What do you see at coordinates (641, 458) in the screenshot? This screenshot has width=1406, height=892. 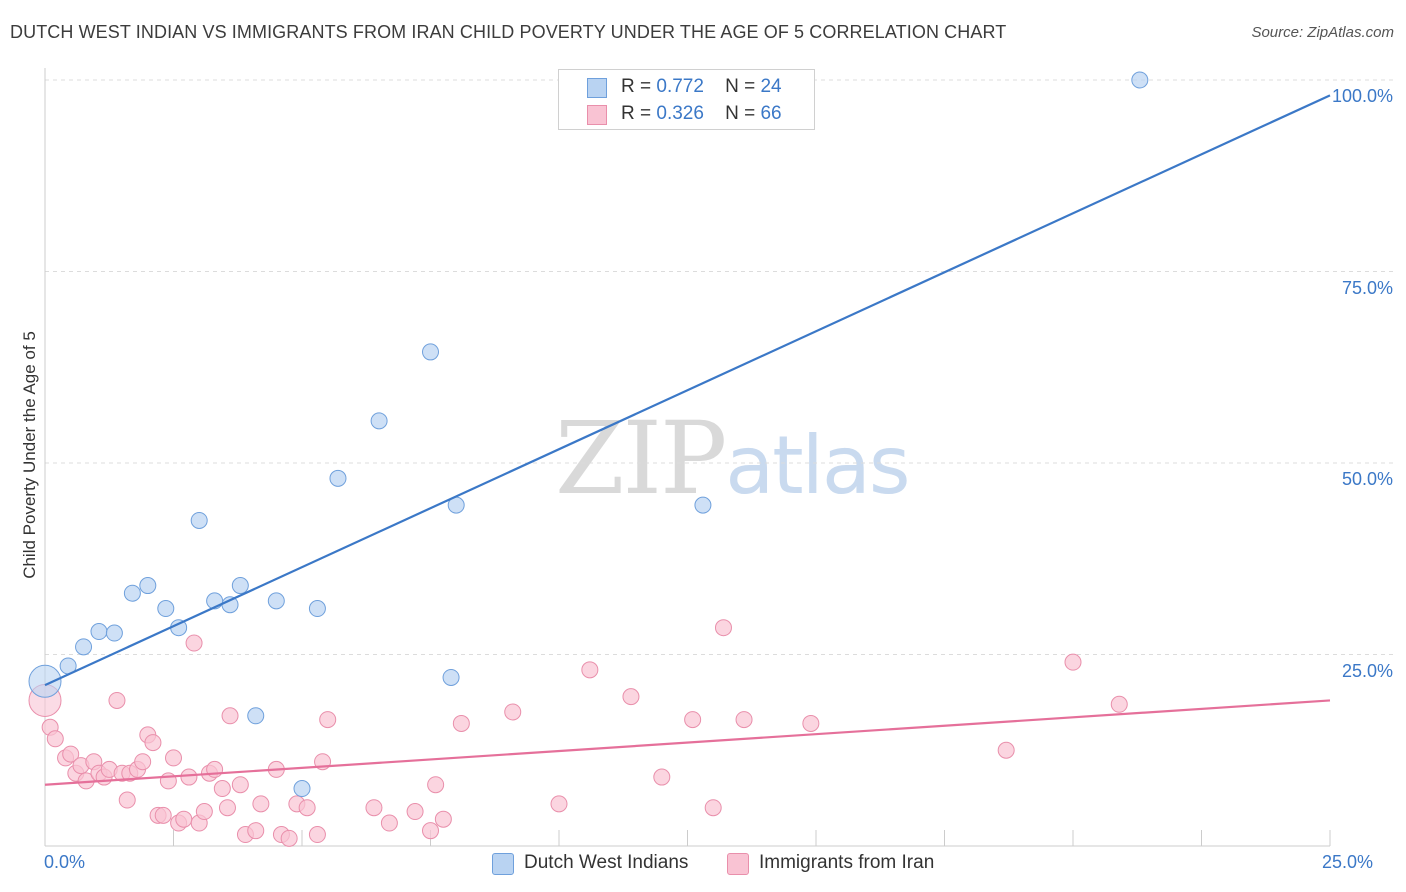 I see `watermark-zip: ZIP` at bounding box center [641, 458].